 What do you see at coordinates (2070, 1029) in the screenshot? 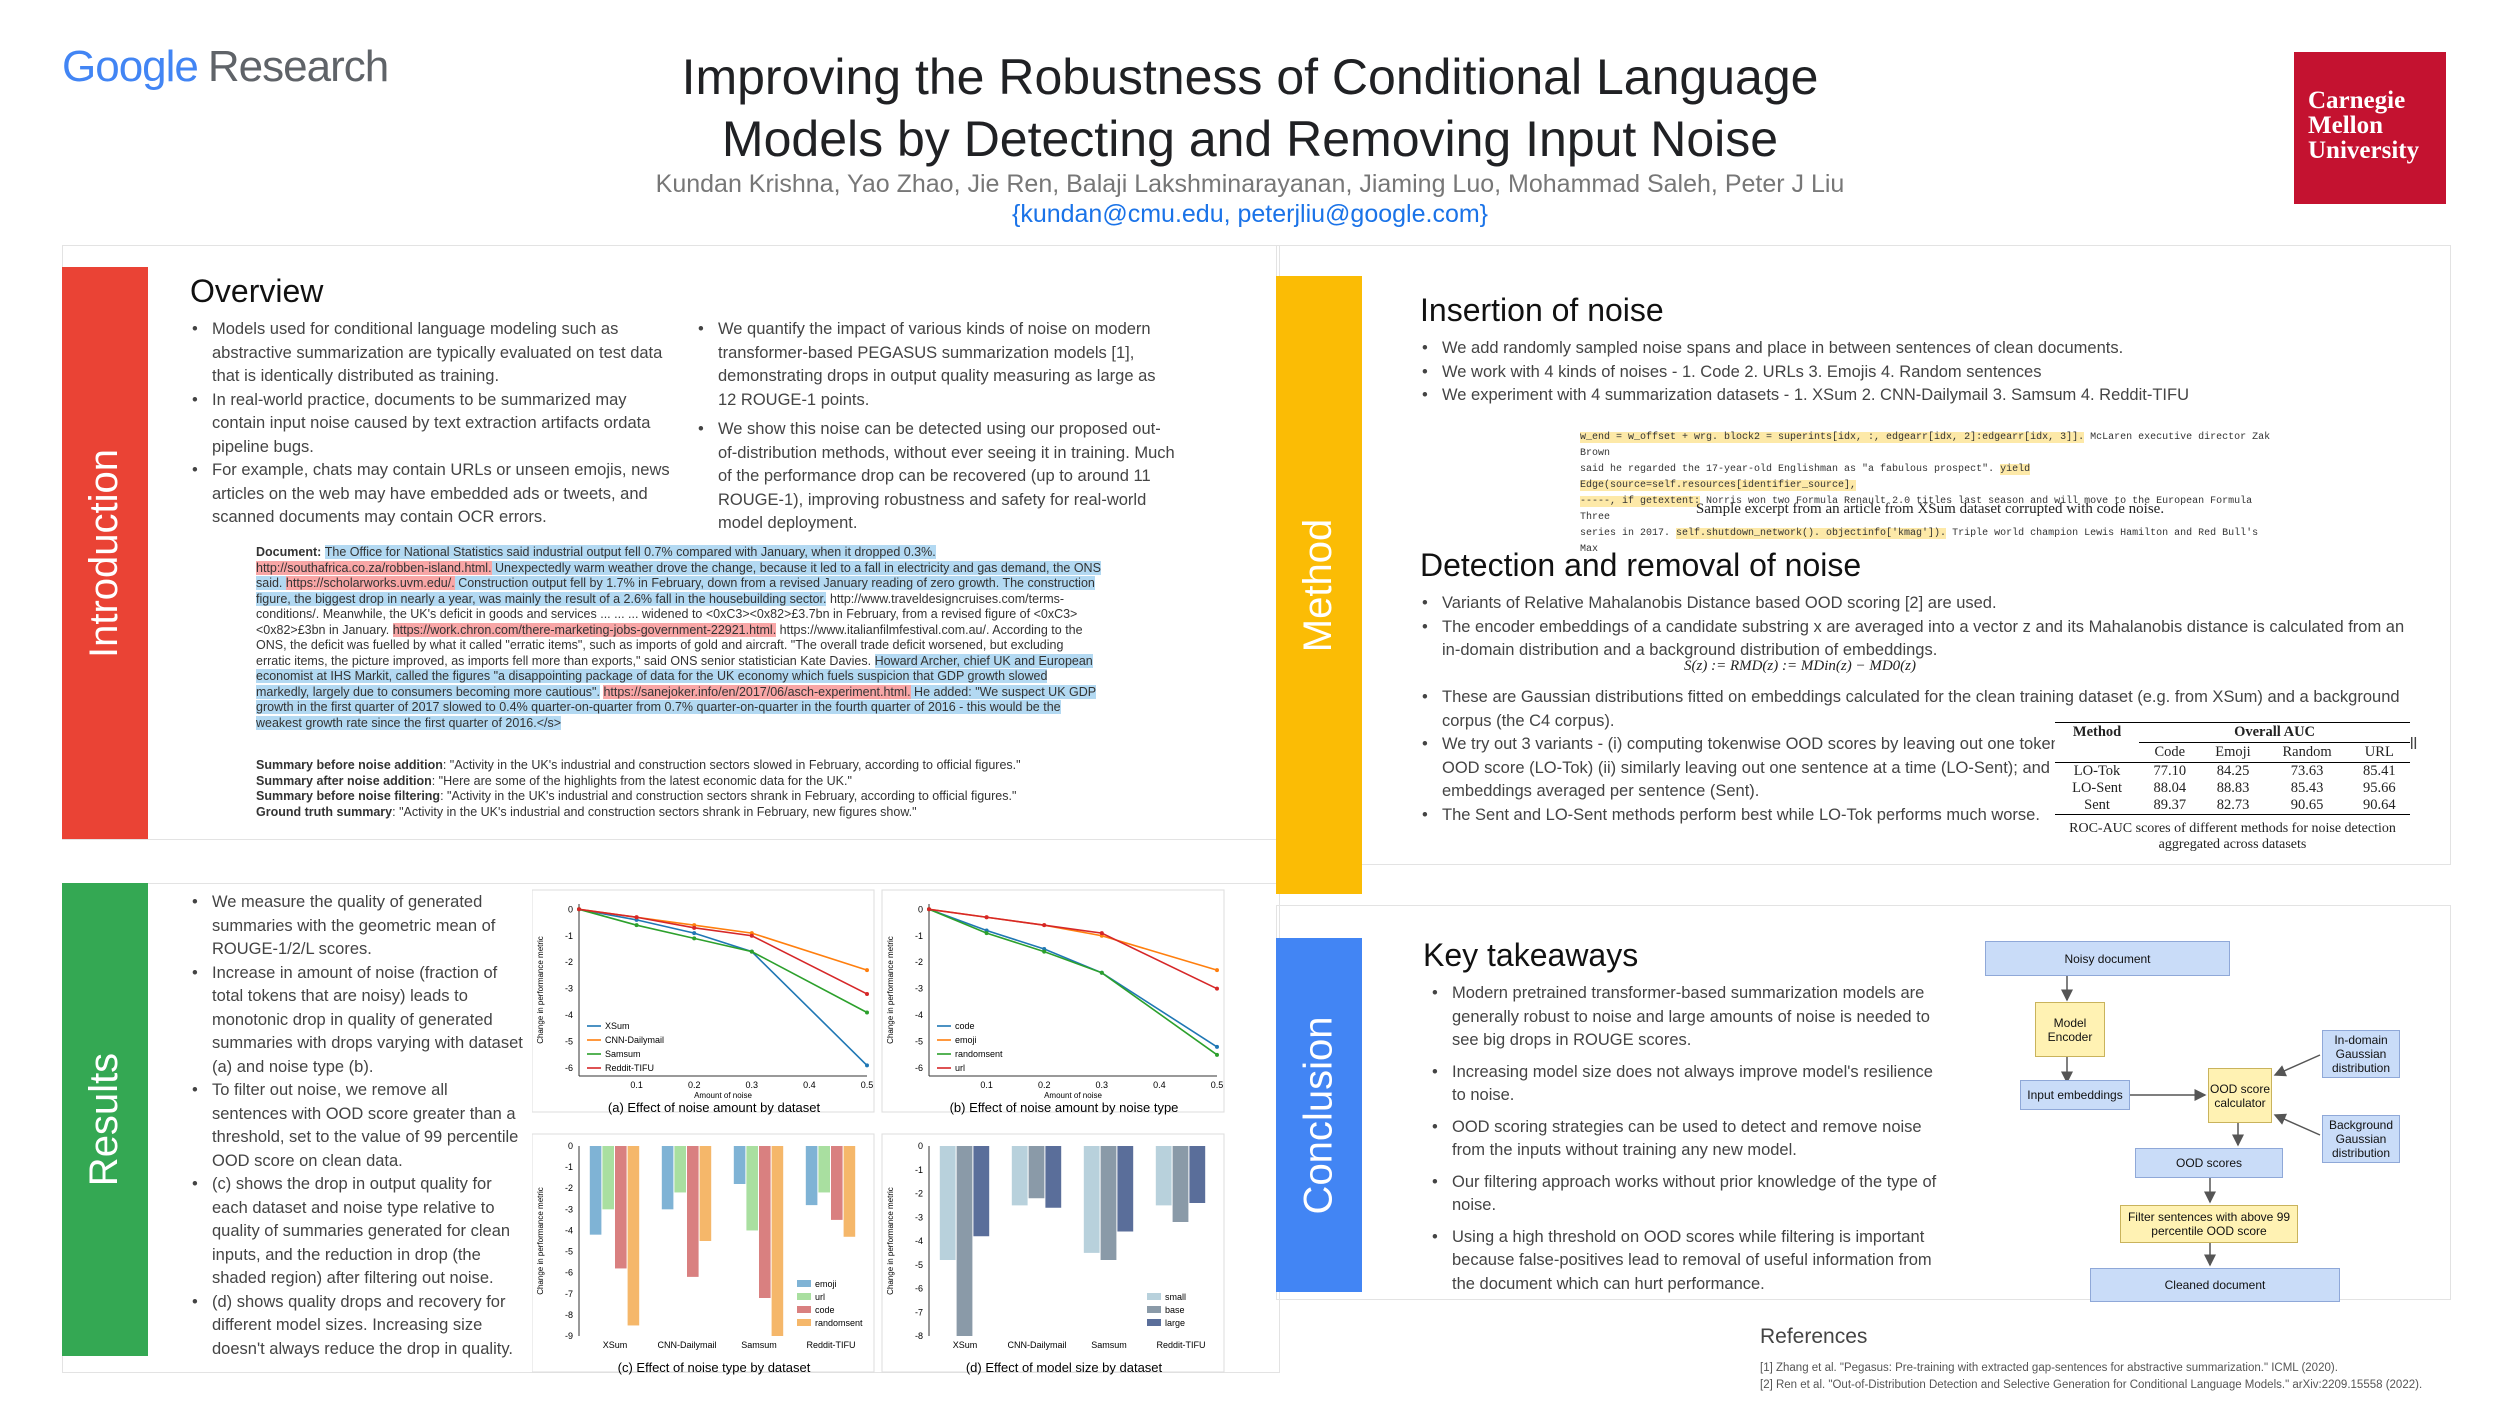
I see `flow-model-encoder: Model Encoder` at bounding box center [2070, 1029].